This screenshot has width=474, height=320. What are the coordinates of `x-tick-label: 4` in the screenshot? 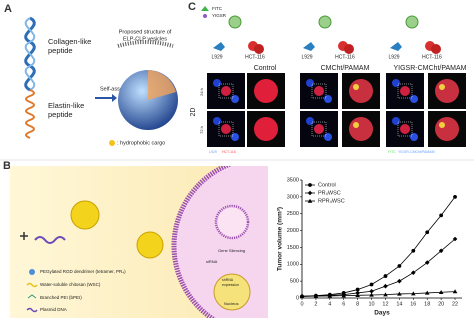 It's located at (329, 304).